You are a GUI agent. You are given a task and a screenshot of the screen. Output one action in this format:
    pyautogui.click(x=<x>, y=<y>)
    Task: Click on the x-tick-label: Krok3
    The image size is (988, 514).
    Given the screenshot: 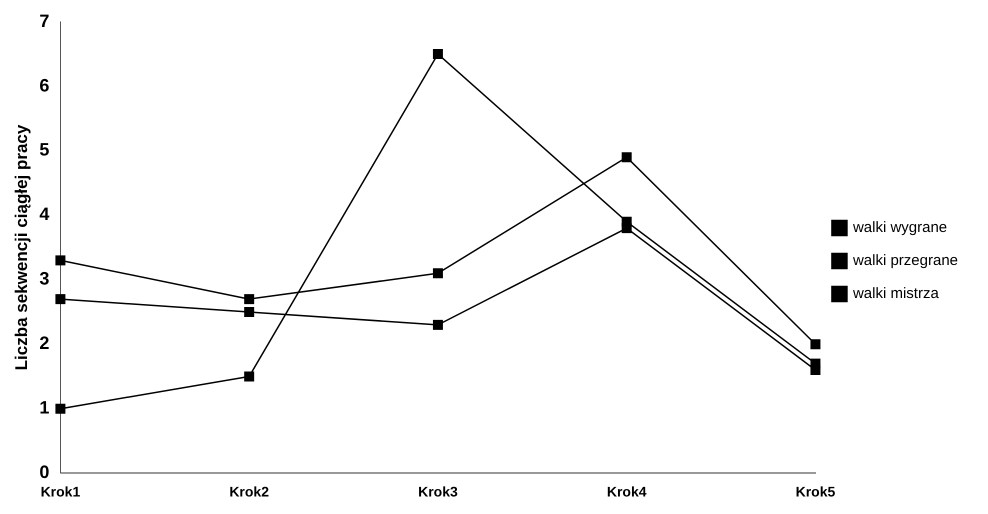 What is the action you would take?
    pyautogui.click(x=438, y=491)
    